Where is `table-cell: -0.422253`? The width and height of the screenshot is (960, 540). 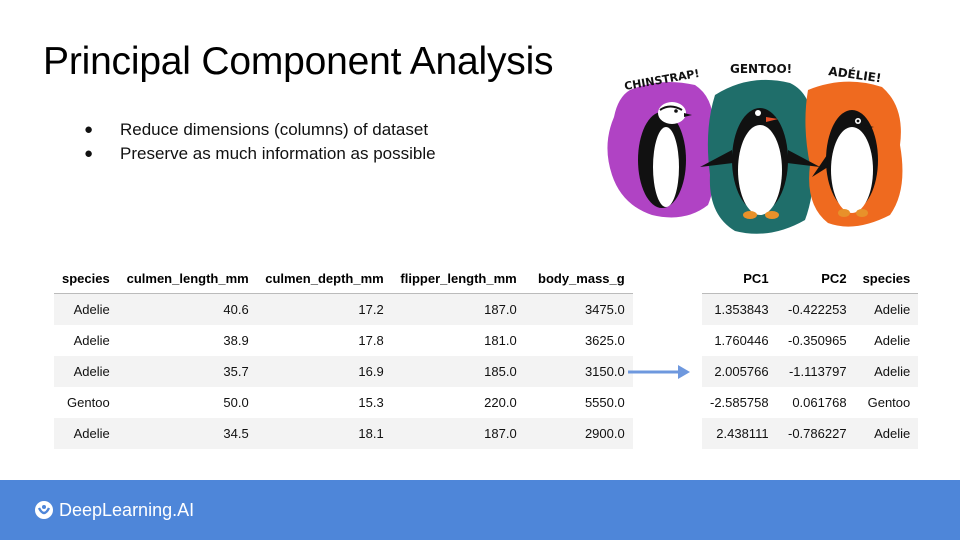
table-cell: -0.422253 is located at coordinates (815, 309).